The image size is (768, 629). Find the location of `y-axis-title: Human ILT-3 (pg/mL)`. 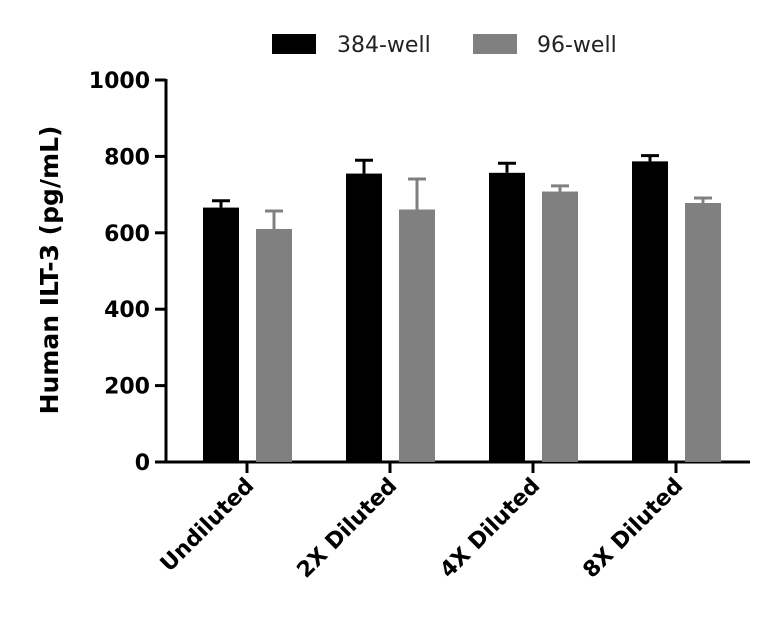

y-axis-title: Human ILT-3 (pg/mL) is located at coordinates (49, 270).